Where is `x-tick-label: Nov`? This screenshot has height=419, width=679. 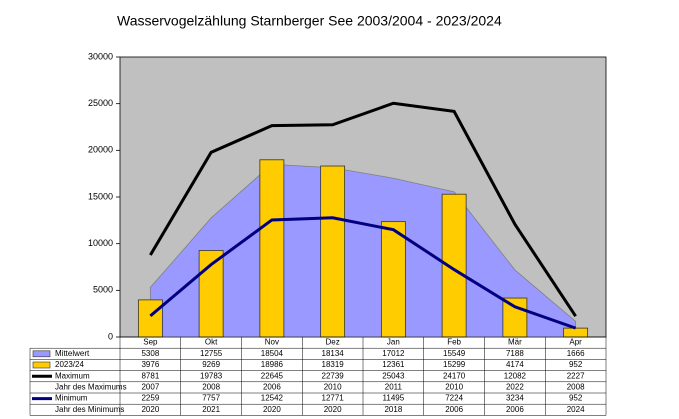 x-tick-label: Nov is located at coordinates (272, 342).